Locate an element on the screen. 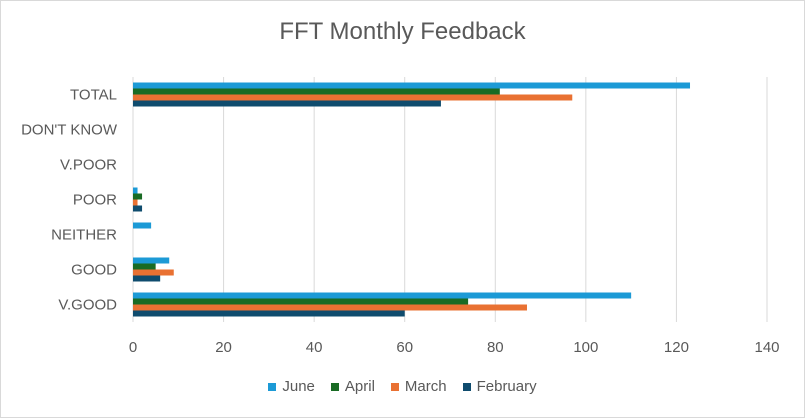 The width and height of the screenshot is (805, 418). legend-item: June is located at coordinates (291, 386).